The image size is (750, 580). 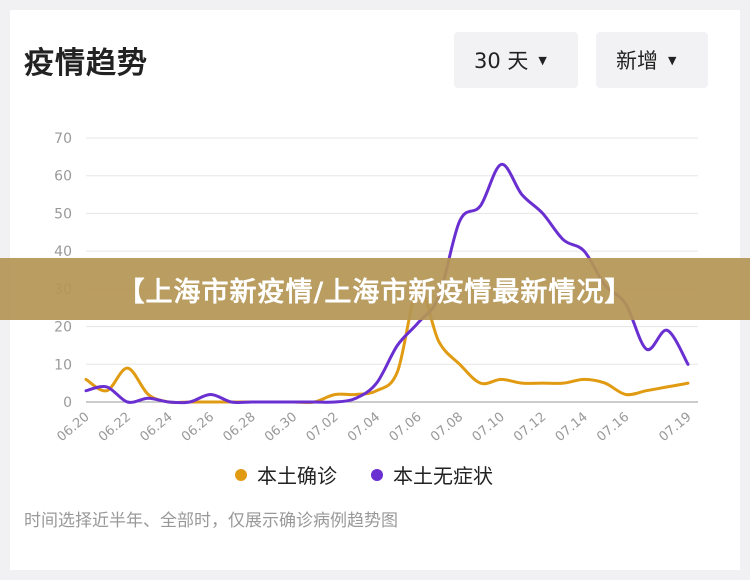 I want to click on x-tick-label: 07.12, so click(x=530, y=427).